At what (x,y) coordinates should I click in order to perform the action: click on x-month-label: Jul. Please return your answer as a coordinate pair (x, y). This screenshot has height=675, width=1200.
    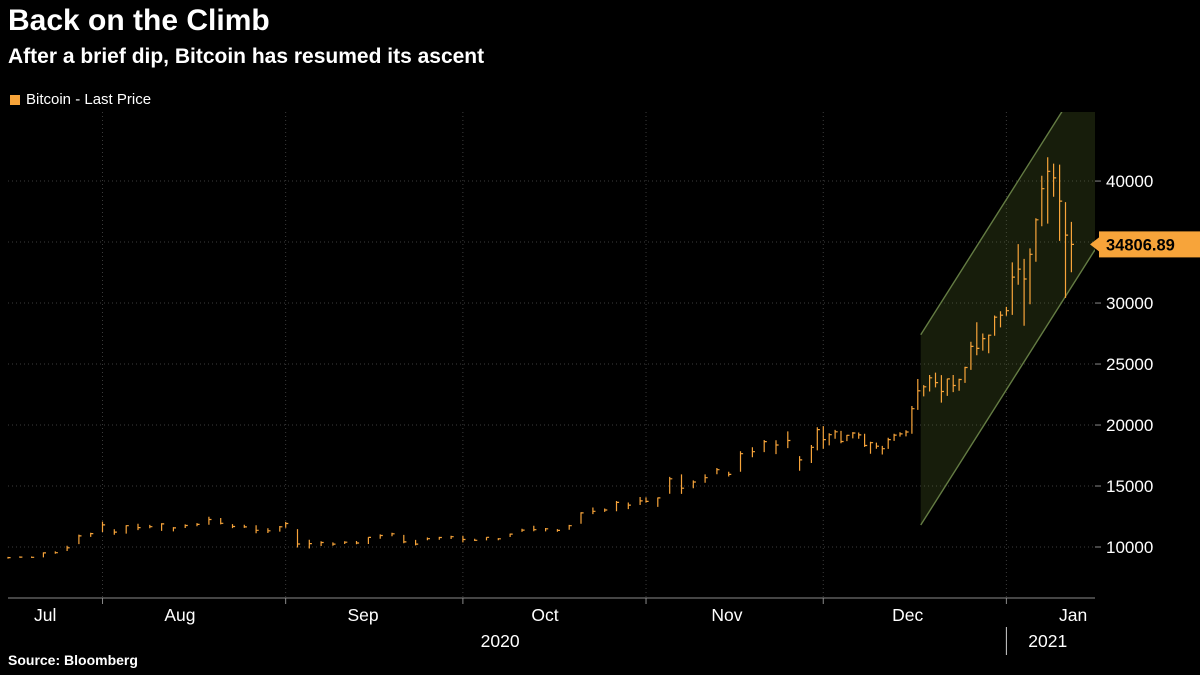
    Looking at the image, I should click on (45, 615).